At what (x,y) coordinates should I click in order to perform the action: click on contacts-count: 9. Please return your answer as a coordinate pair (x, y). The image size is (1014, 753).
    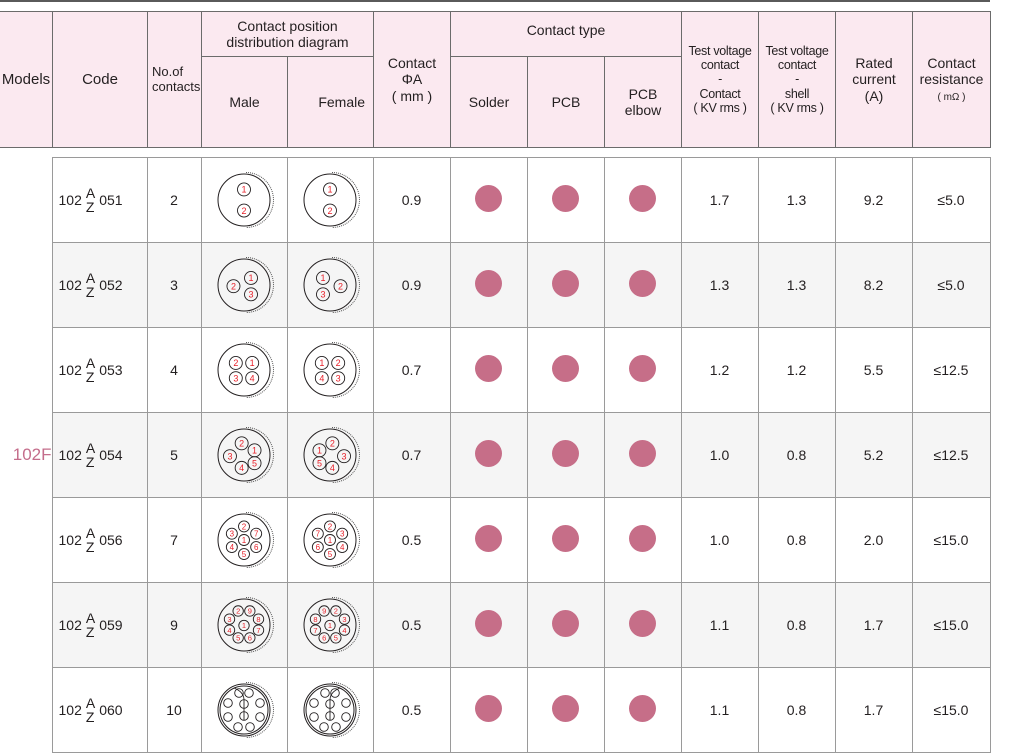
    Looking at the image, I should click on (174, 625).